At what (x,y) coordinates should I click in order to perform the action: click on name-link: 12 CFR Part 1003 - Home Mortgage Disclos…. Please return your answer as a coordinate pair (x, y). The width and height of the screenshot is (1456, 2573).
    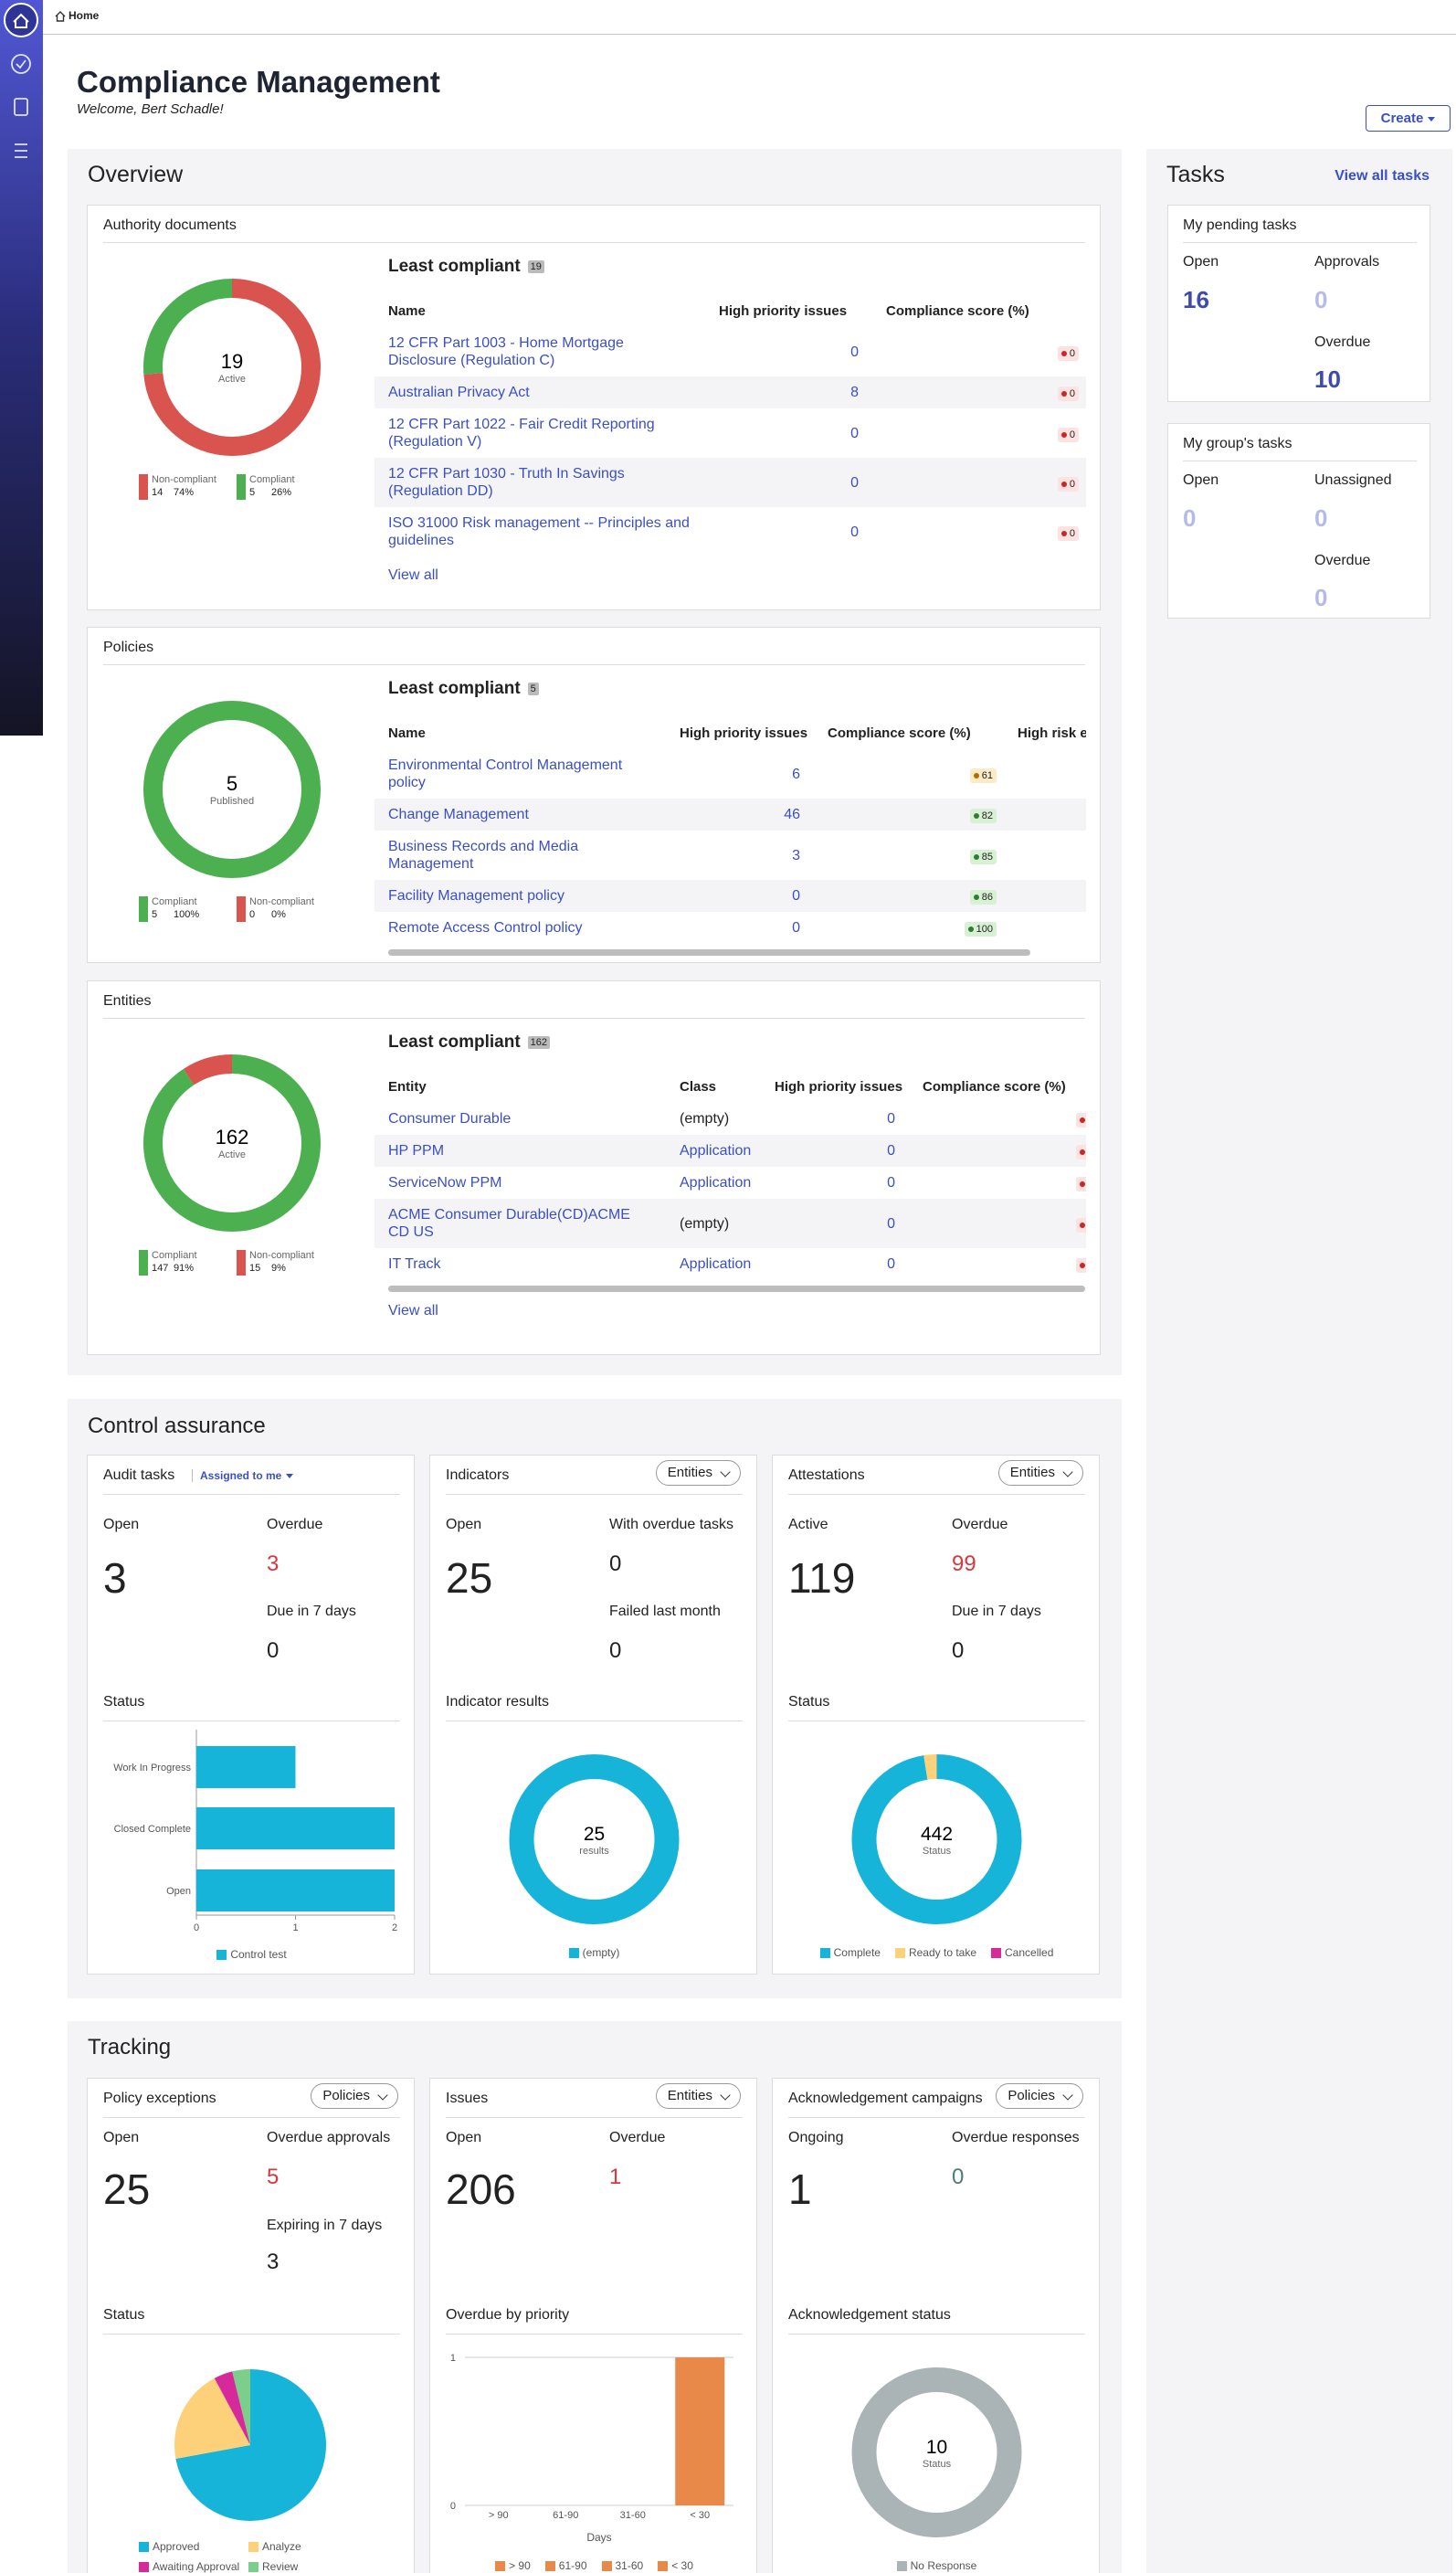
    Looking at the image, I should click on (506, 351).